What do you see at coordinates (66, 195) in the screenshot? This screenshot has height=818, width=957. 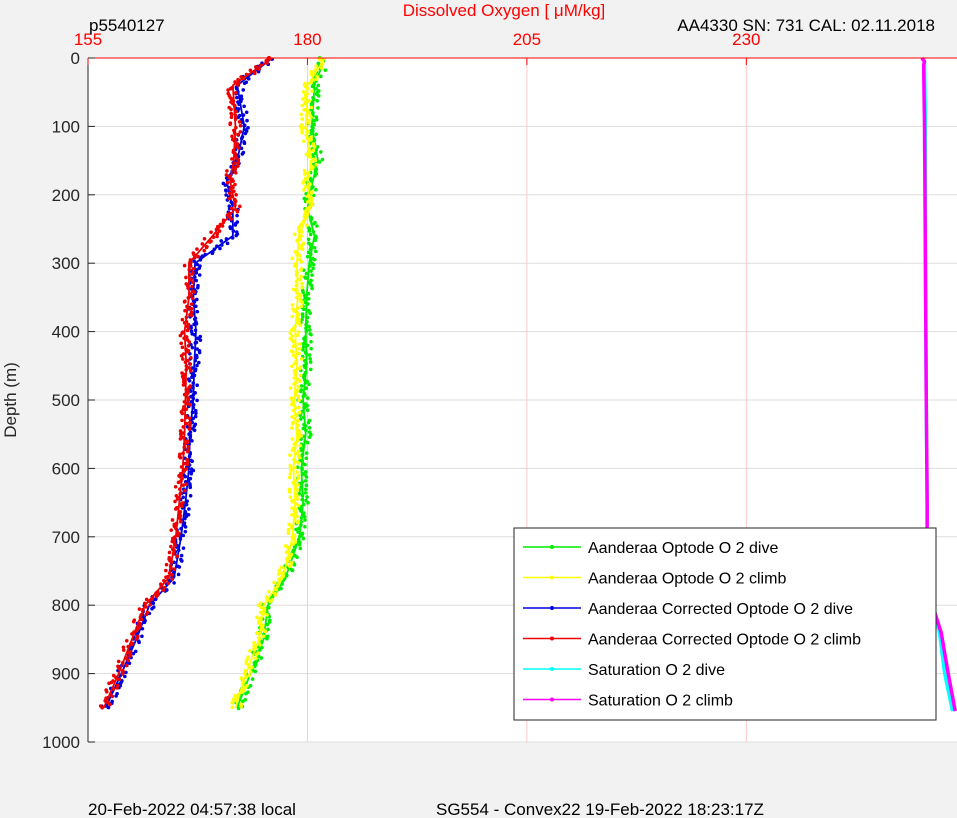 I see `y-tick-label: 200` at bounding box center [66, 195].